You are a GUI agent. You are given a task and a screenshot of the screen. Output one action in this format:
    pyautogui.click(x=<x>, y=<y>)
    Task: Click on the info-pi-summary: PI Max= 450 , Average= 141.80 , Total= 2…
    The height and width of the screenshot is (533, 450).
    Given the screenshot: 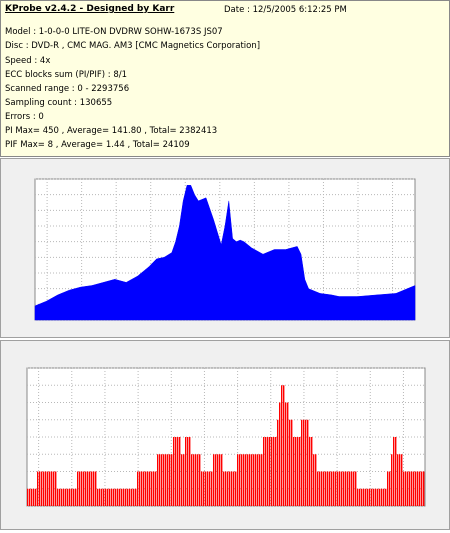 What is the action you would take?
    pyautogui.click(x=111, y=131)
    